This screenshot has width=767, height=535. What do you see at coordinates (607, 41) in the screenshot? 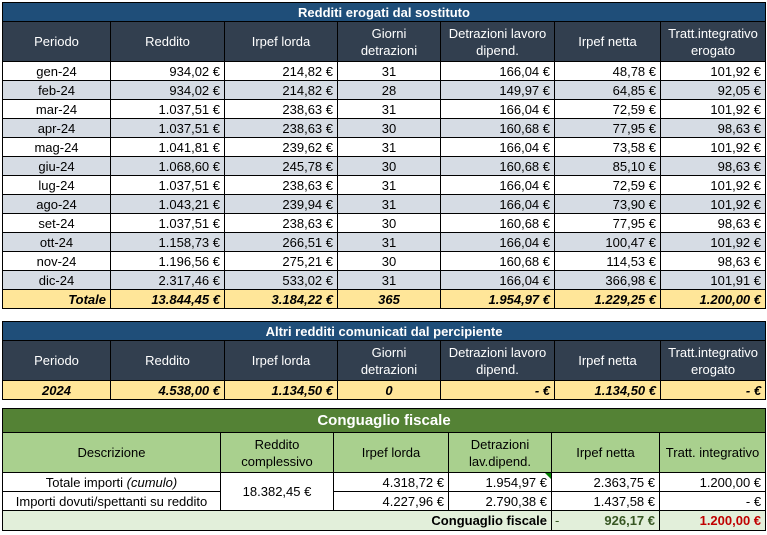
I see `col-header-irpef-netta: Irpef netta` at bounding box center [607, 41].